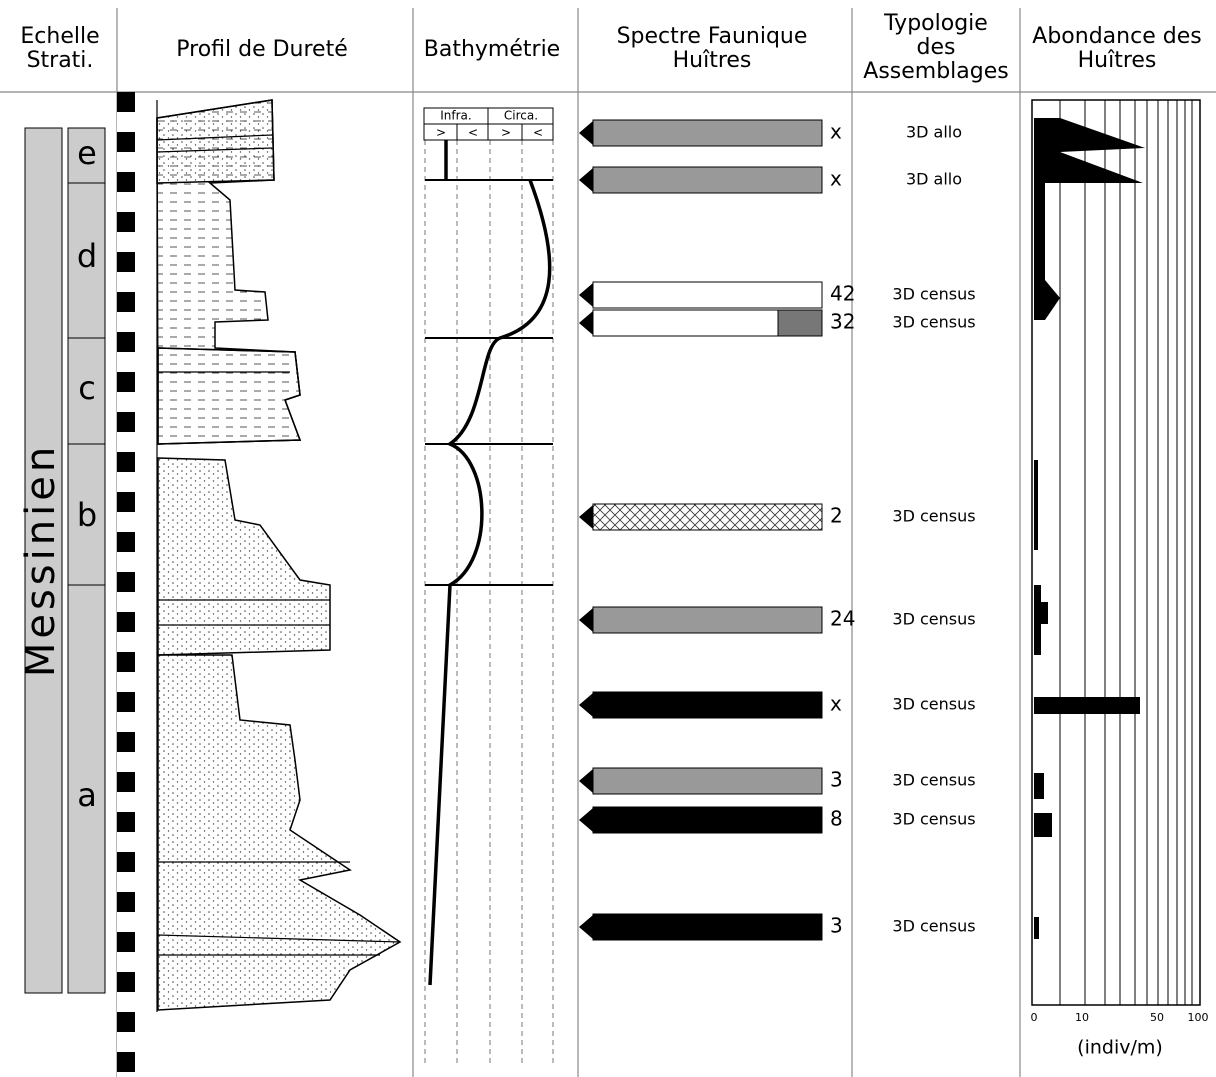 The width and height of the screenshot is (1216, 1077). Describe the element at coordinates (473, 133) in the screenshot. I see `direction-mark: <` at that location.